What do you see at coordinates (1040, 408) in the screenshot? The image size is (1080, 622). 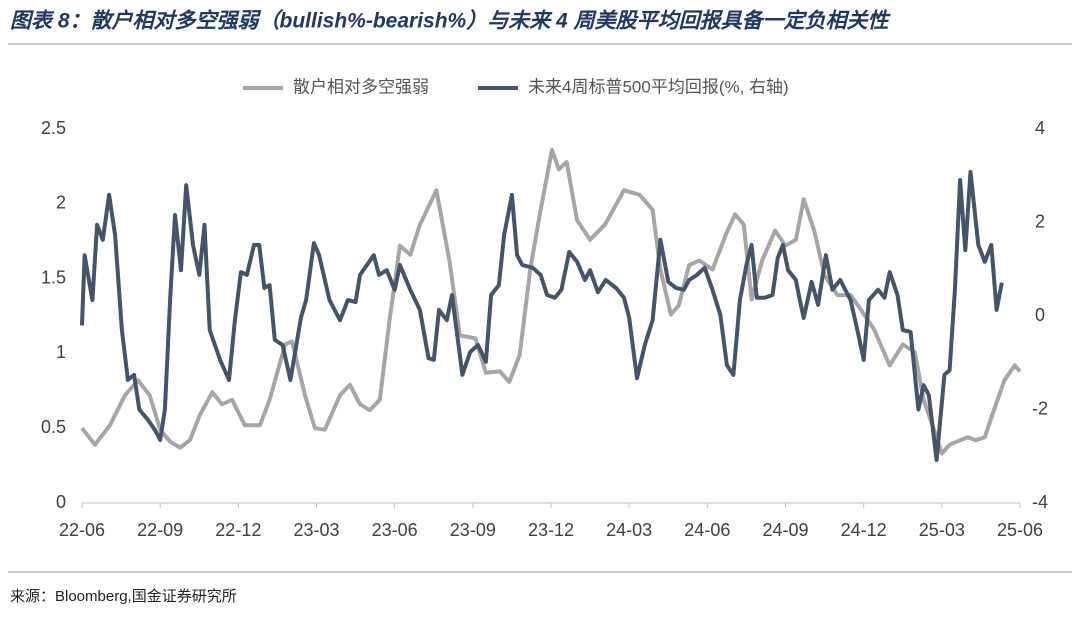 I see `y2-tick-label: -2` at bounding box center [1040, 408].